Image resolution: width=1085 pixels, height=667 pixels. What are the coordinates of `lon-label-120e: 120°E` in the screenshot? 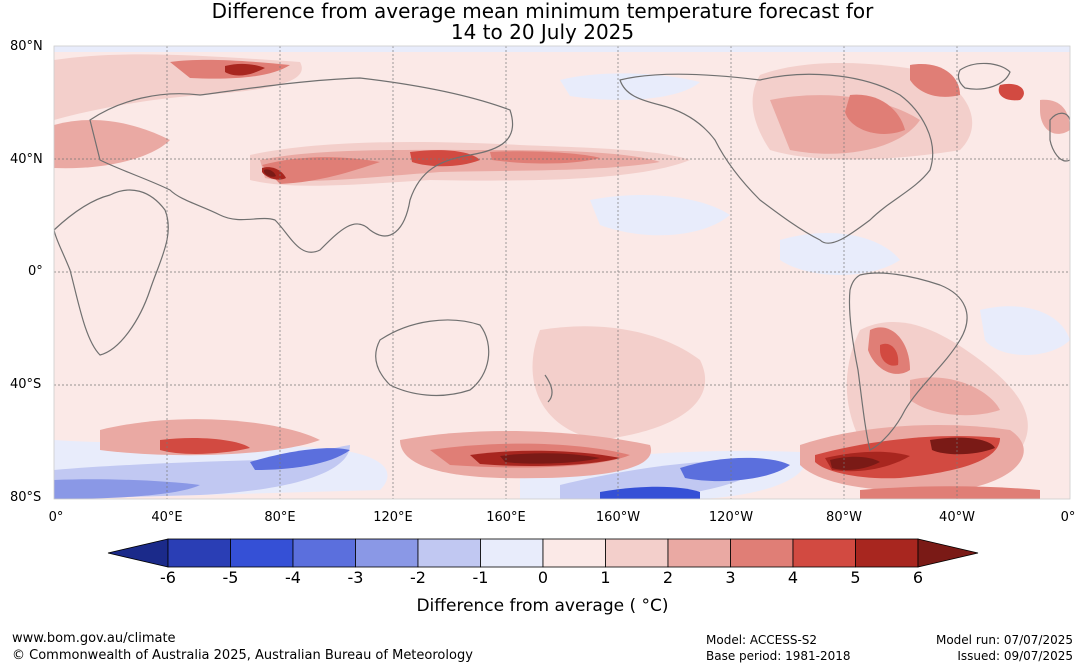 It's located at (393, 517).